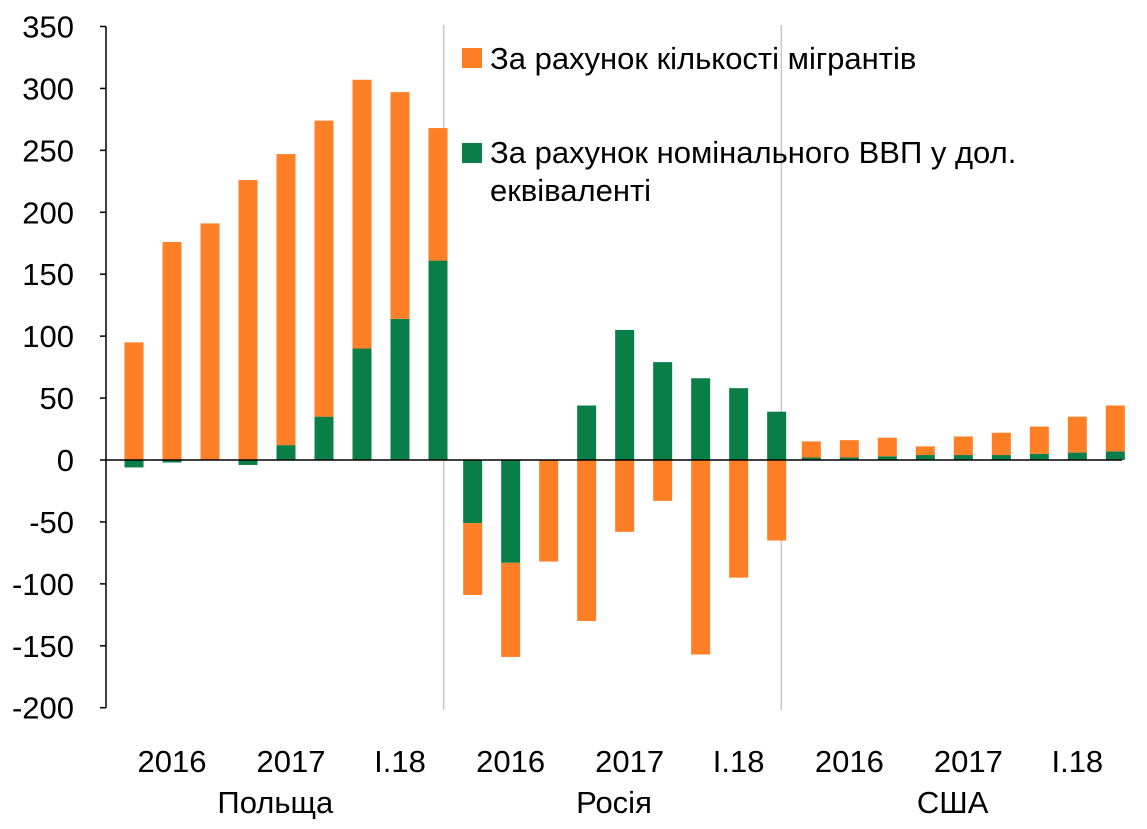 This screenshot has height=829, width=1147. Describe the element at coordinates (48, 212) in the screenshot. I see `y-tick-label: 200` at that location.